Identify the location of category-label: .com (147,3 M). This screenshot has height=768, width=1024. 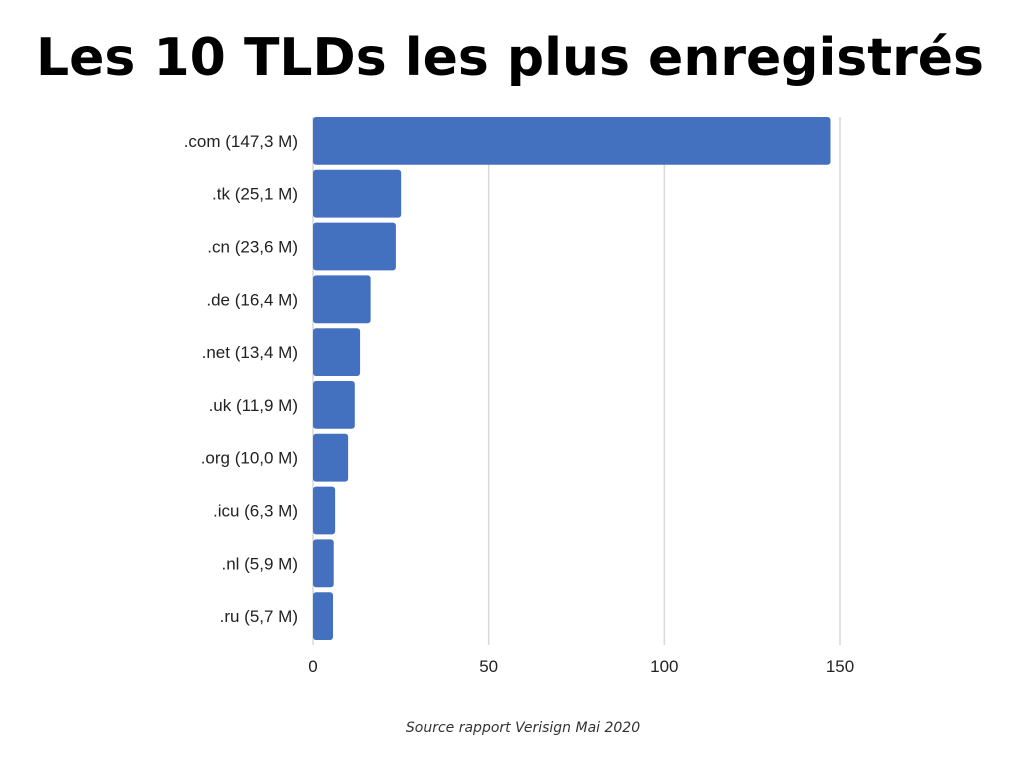
(241, 141).